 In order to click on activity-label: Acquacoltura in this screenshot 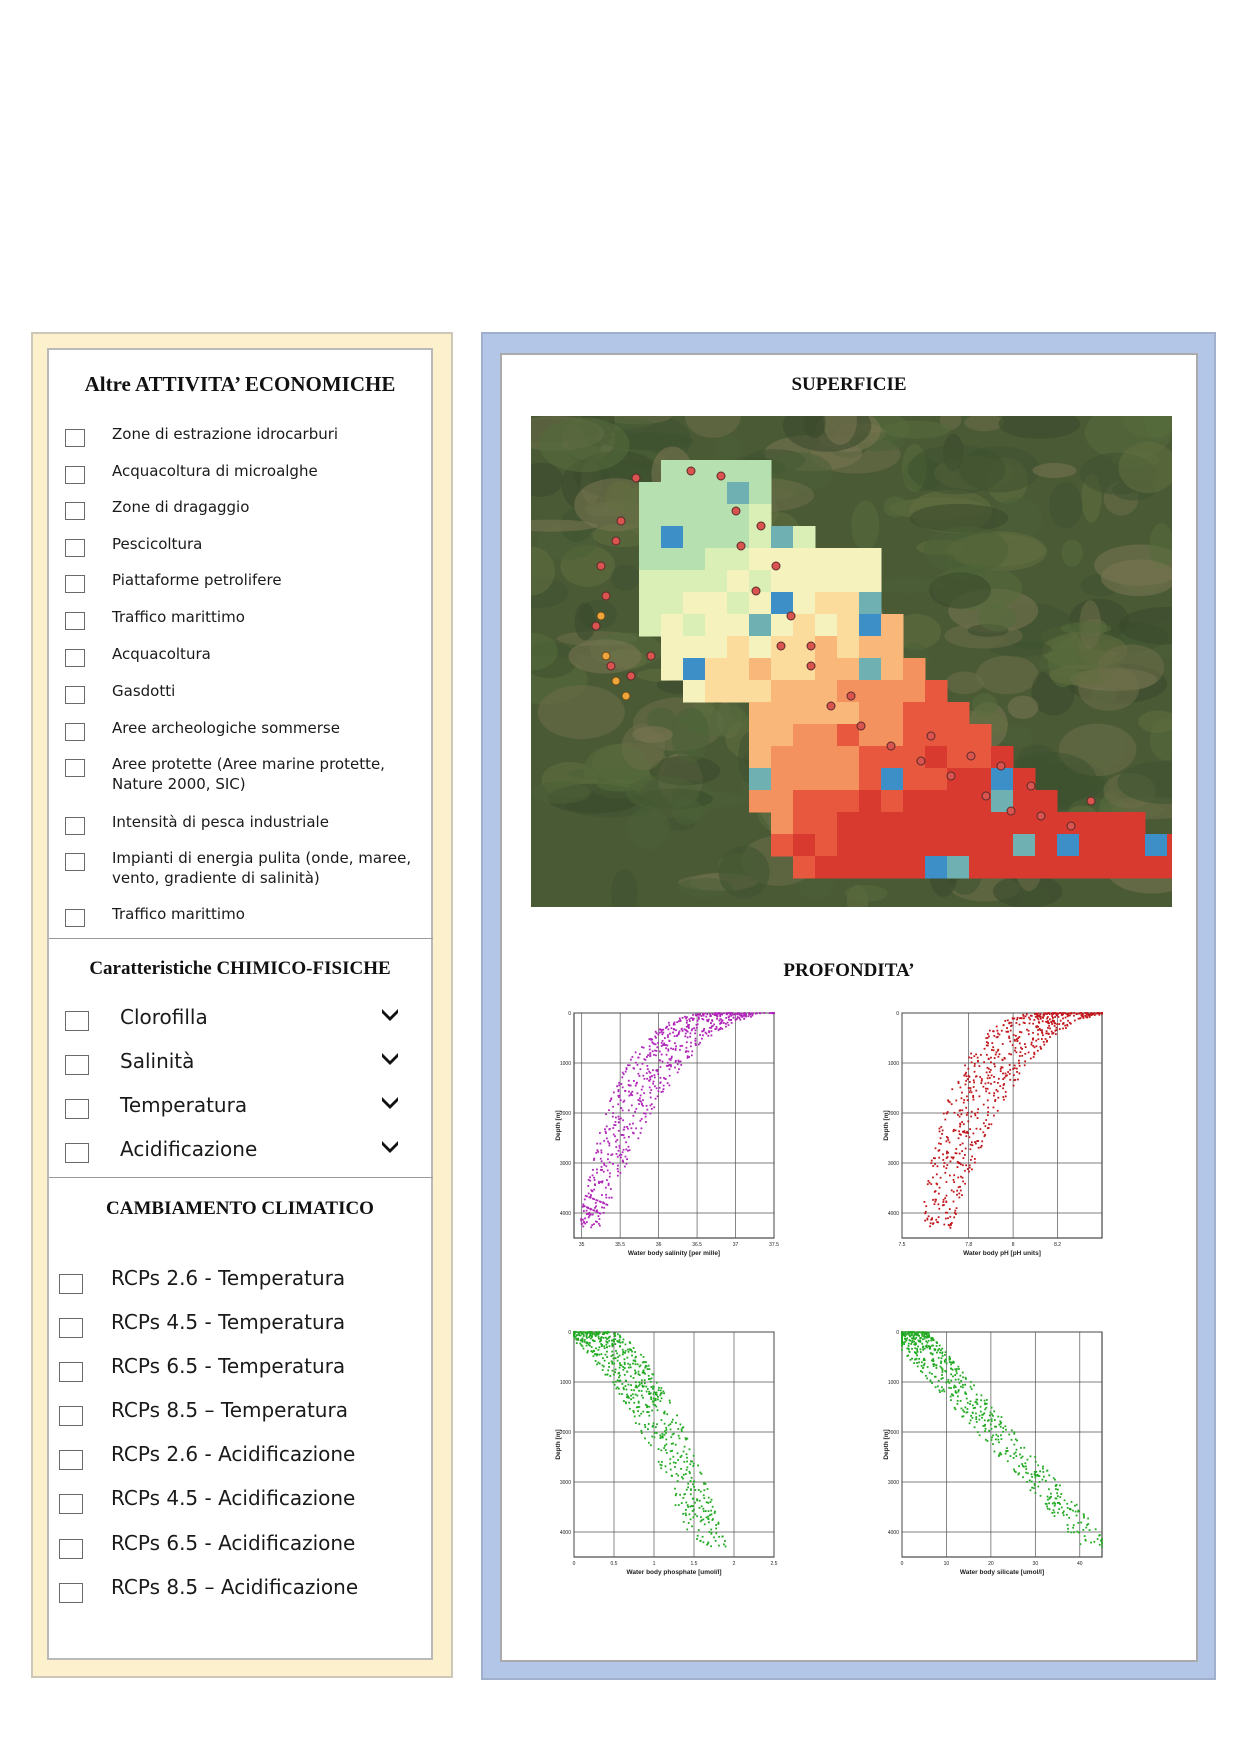, I will do `click(161, 654)`.